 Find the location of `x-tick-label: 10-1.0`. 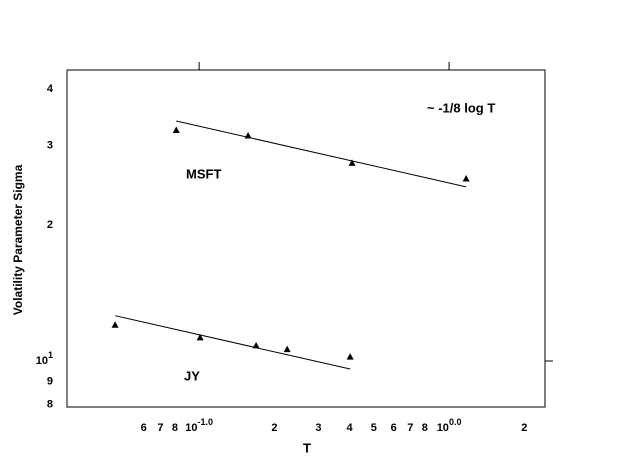

x-tick-label: 10-1.0 is located at coordinates (199, 425).